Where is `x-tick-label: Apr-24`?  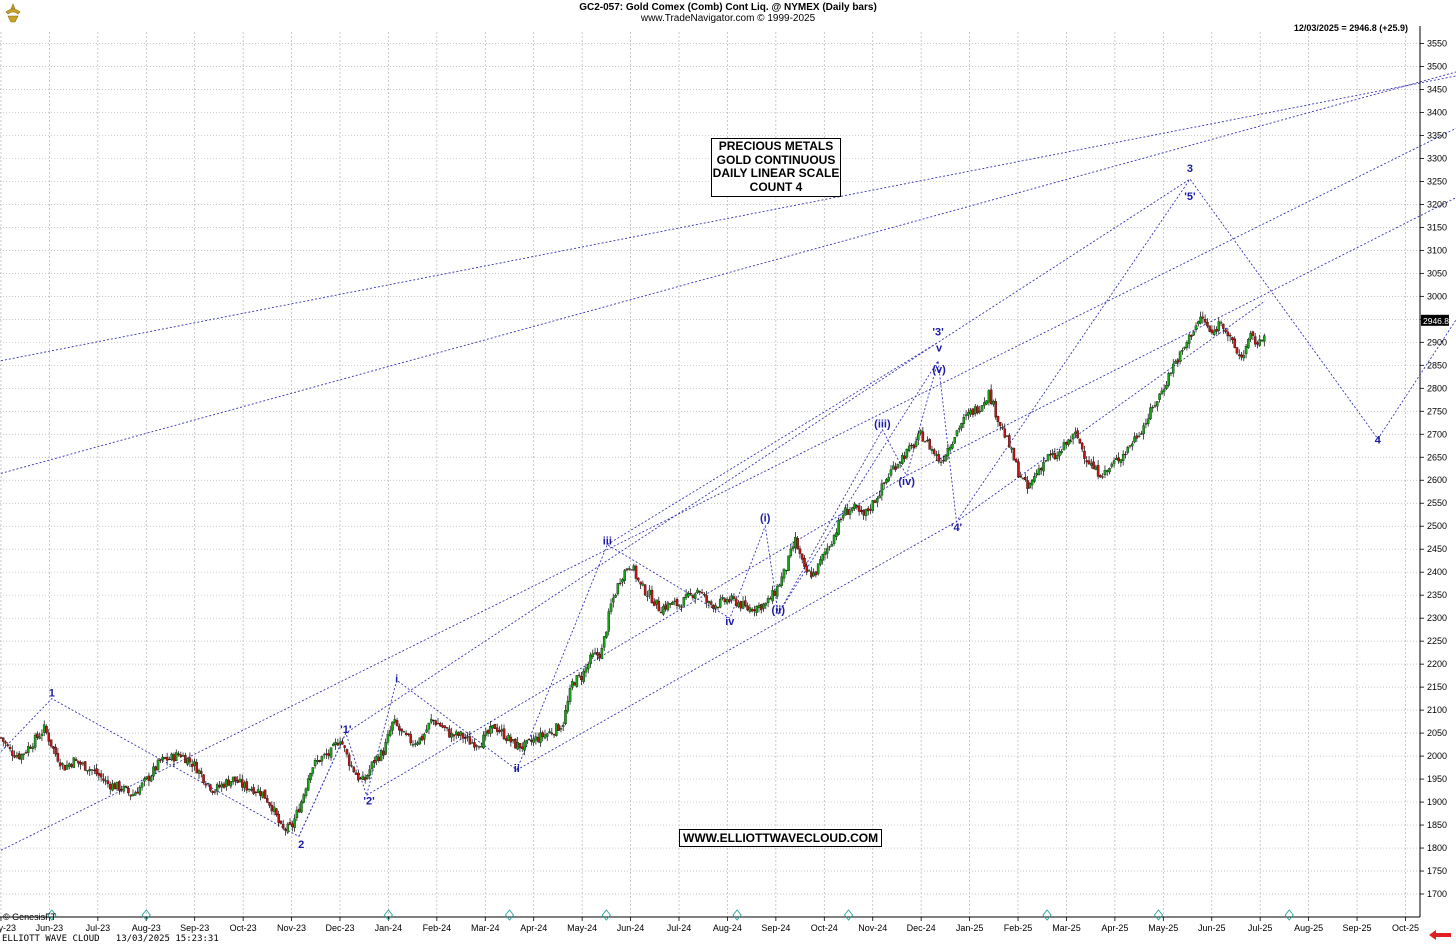
x-tick-label: Apr-24 is located at coordinates (533, 928).